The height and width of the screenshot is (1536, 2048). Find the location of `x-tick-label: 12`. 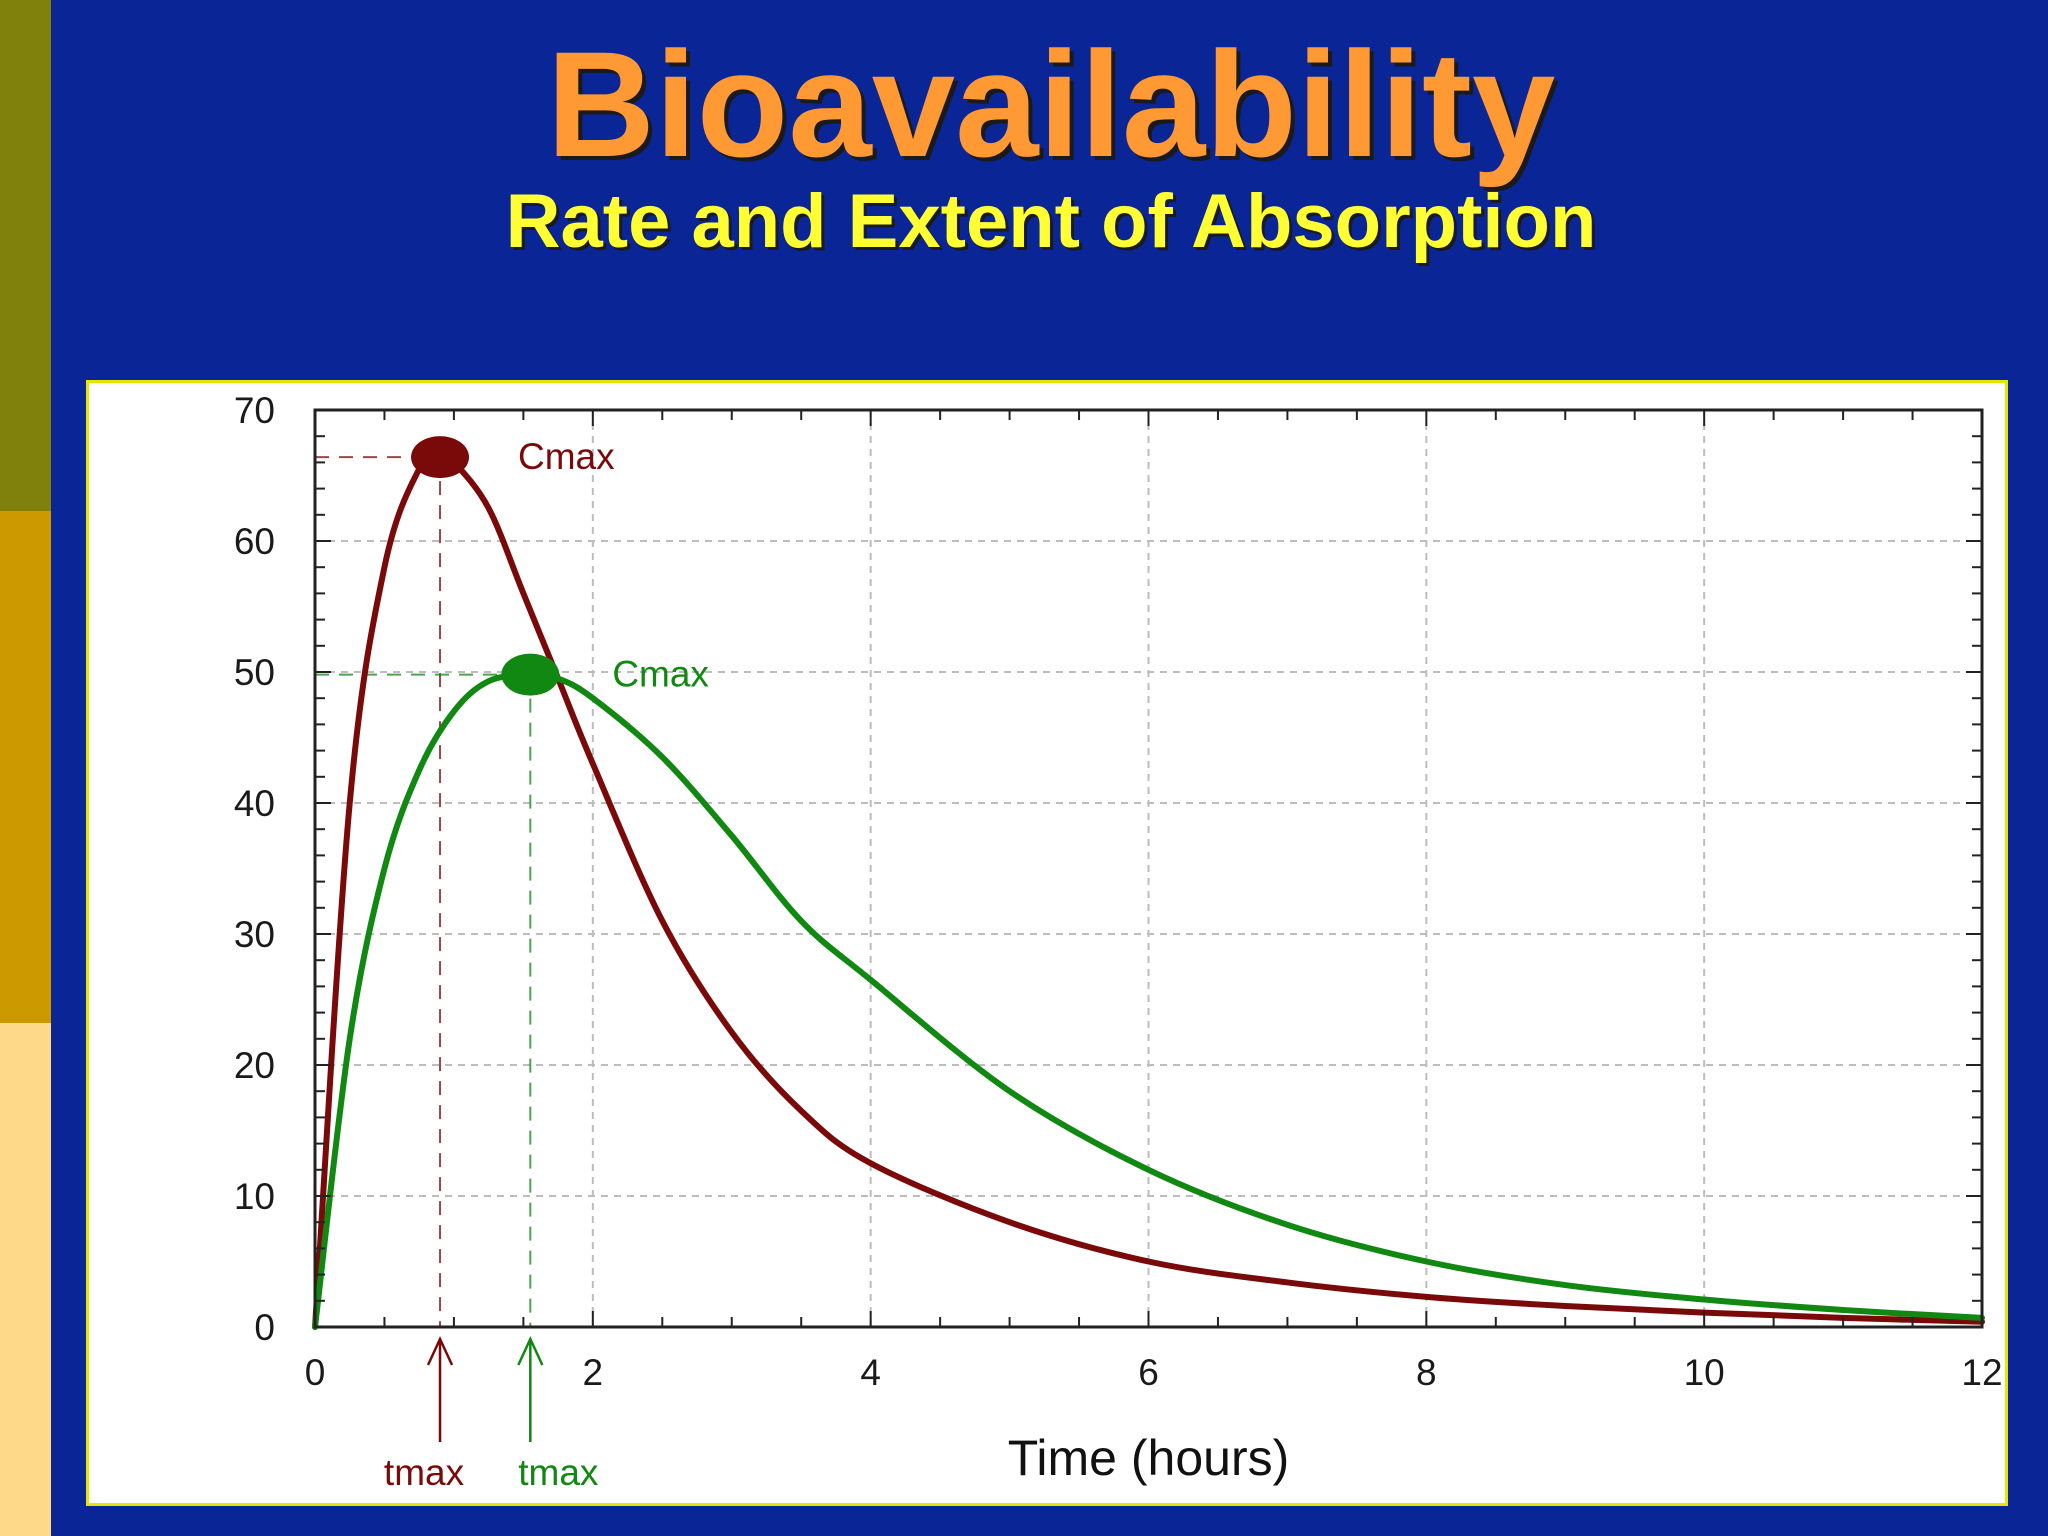

x-tick-label: 12 is located at coordinates (1981, 1372).